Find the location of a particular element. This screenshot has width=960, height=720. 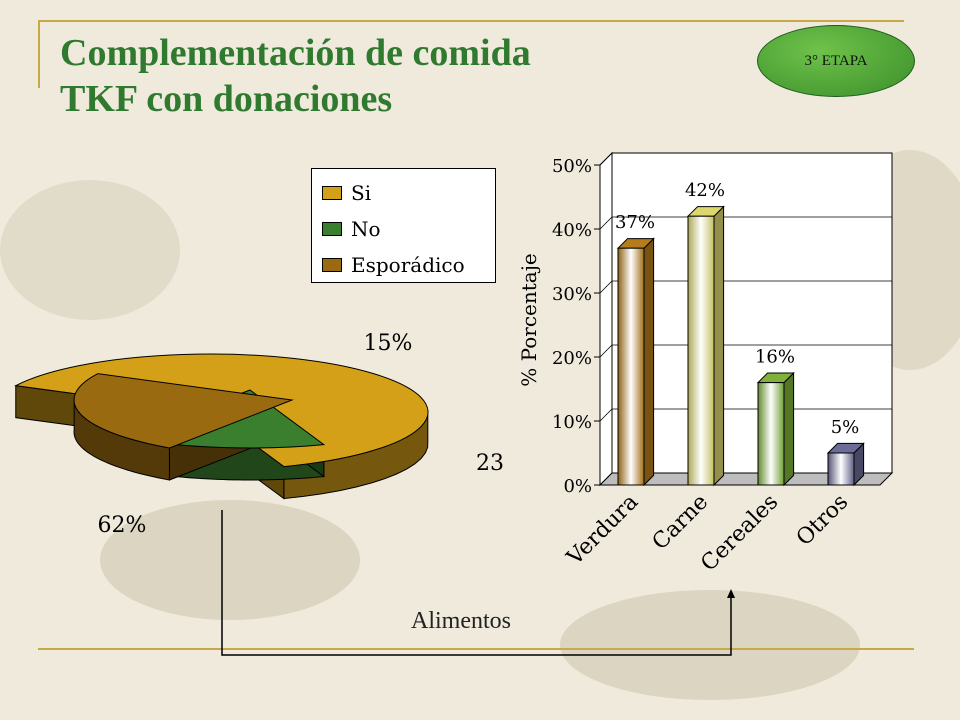

page-title-line1: Complementación de comida is located at coordinates (295, 53).